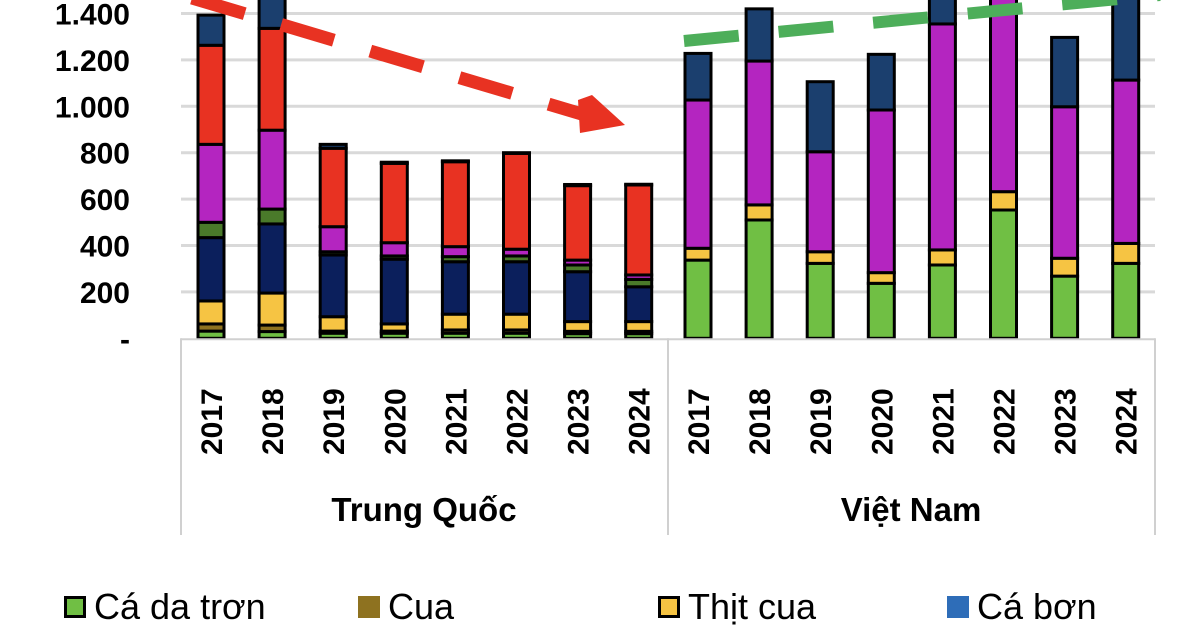  What do you see at coordinates (180, 606) in the screenshot?
I see `legend-label: Cá da trơn` at bounding box center [180, 606].